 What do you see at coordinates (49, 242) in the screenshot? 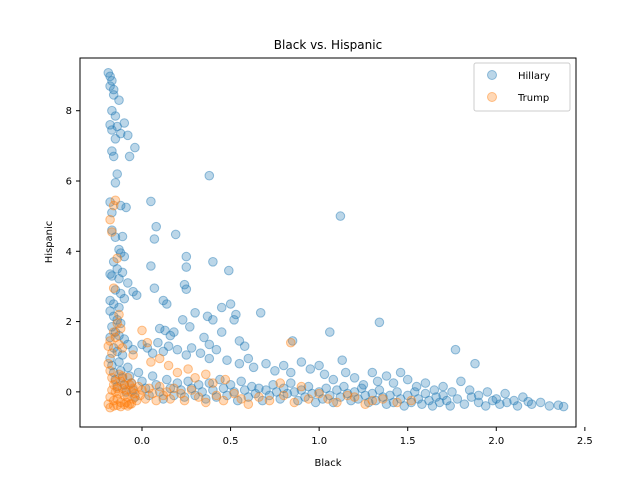
I see `y-axis-label: Hispanic` at bounding box center [49, 242].